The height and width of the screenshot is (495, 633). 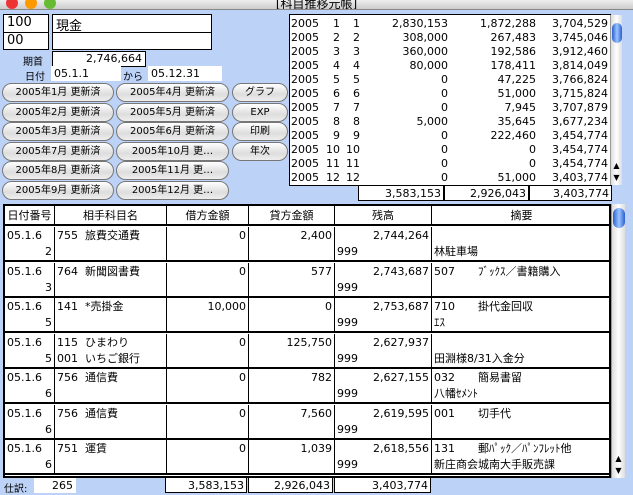 What do you see at coordinates (58, 190) in the screenshot?
I see `month-button: 2005年9月 更新済` at bounding box center [58, 190].